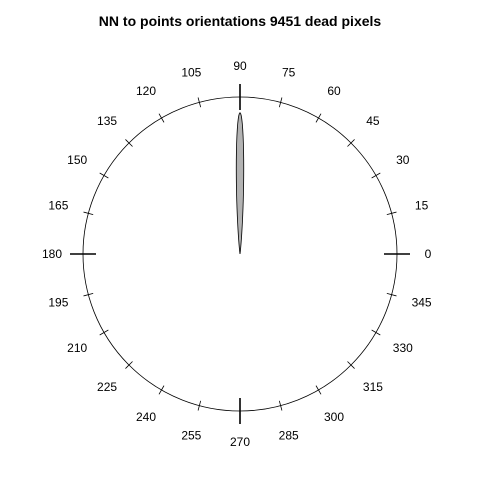 This screenshot has height=480, width=480. What do you see at coordinates (422, 205) in the screenshot?
I see `angle-label-15: 15` at bounding box center [422, 205].